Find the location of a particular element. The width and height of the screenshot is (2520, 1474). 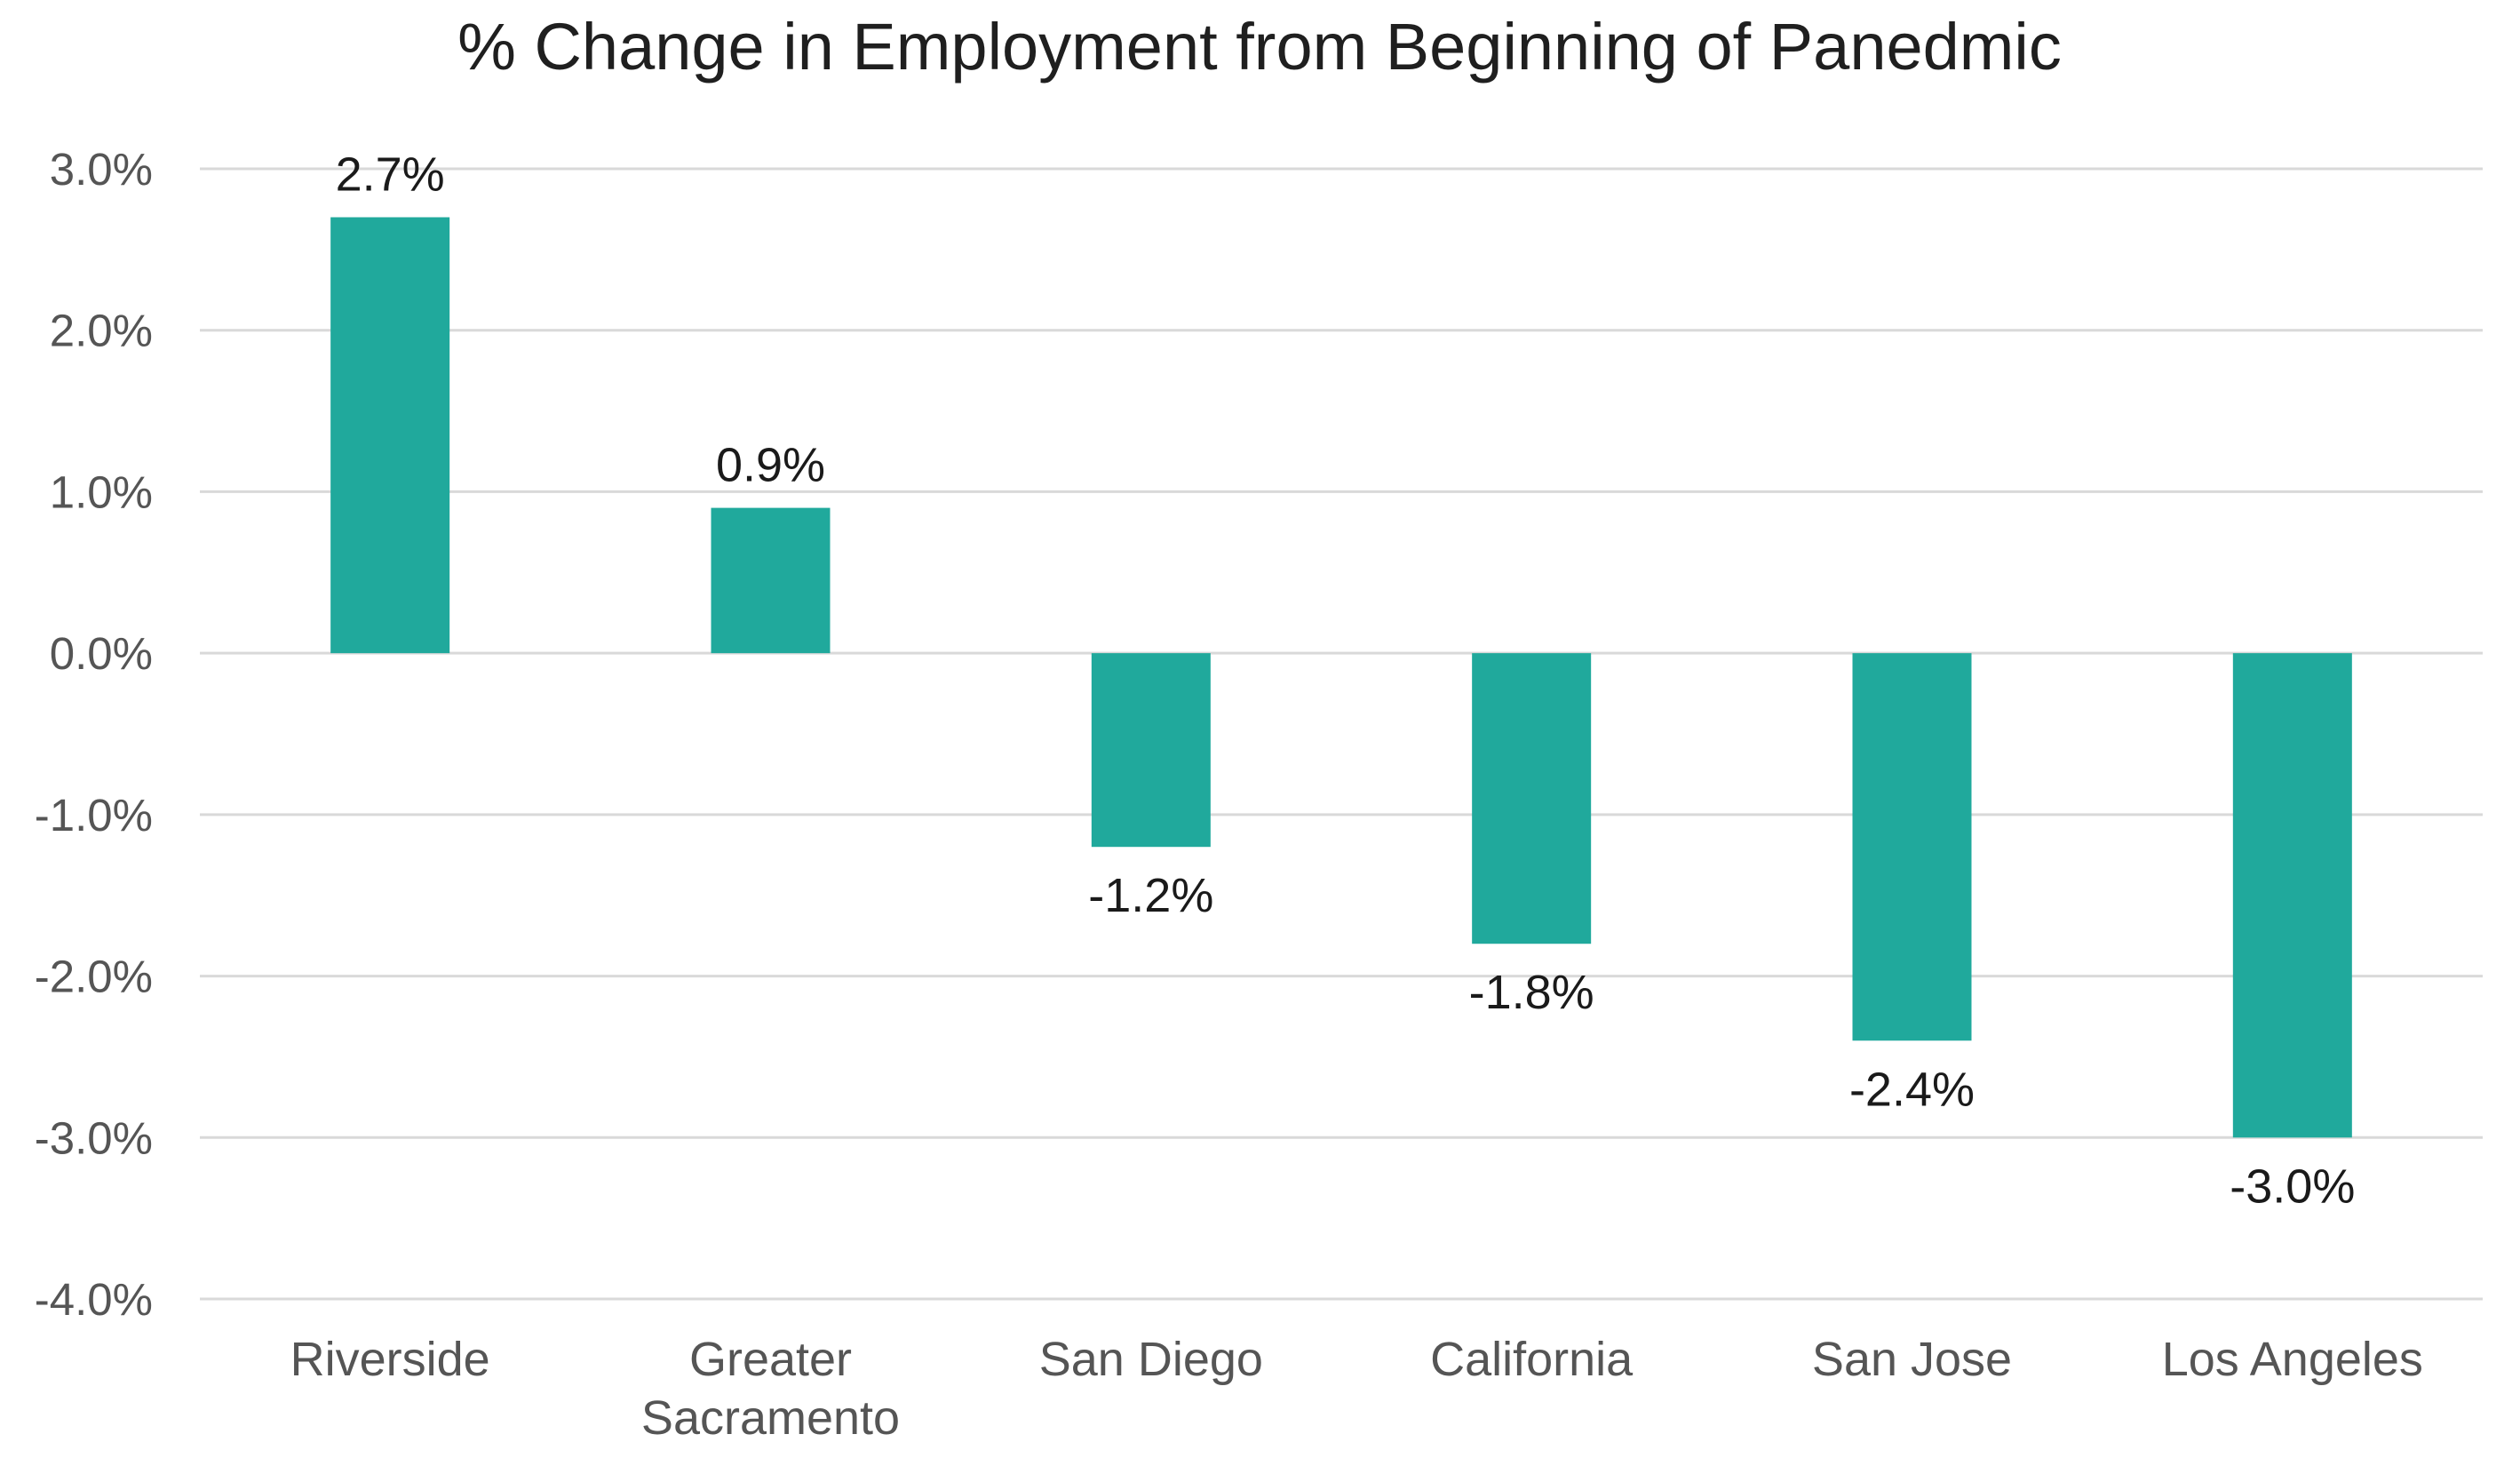

data-label: -3.0% is located at coordinates (2292, 1186).